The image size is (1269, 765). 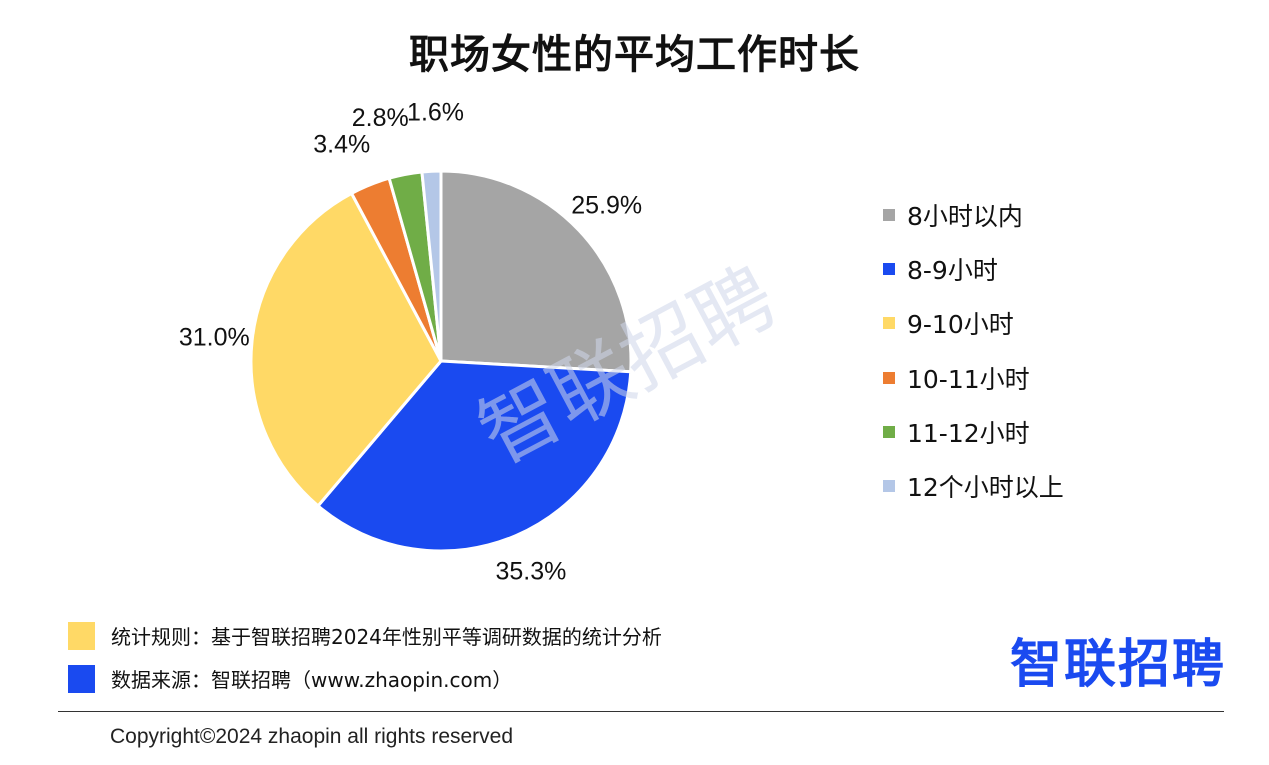 What do you see at coordinates (634, 55) in the screenshot?
I see `chart-title: 职场女性的平均工作时长` at bounding box center [634, 55].